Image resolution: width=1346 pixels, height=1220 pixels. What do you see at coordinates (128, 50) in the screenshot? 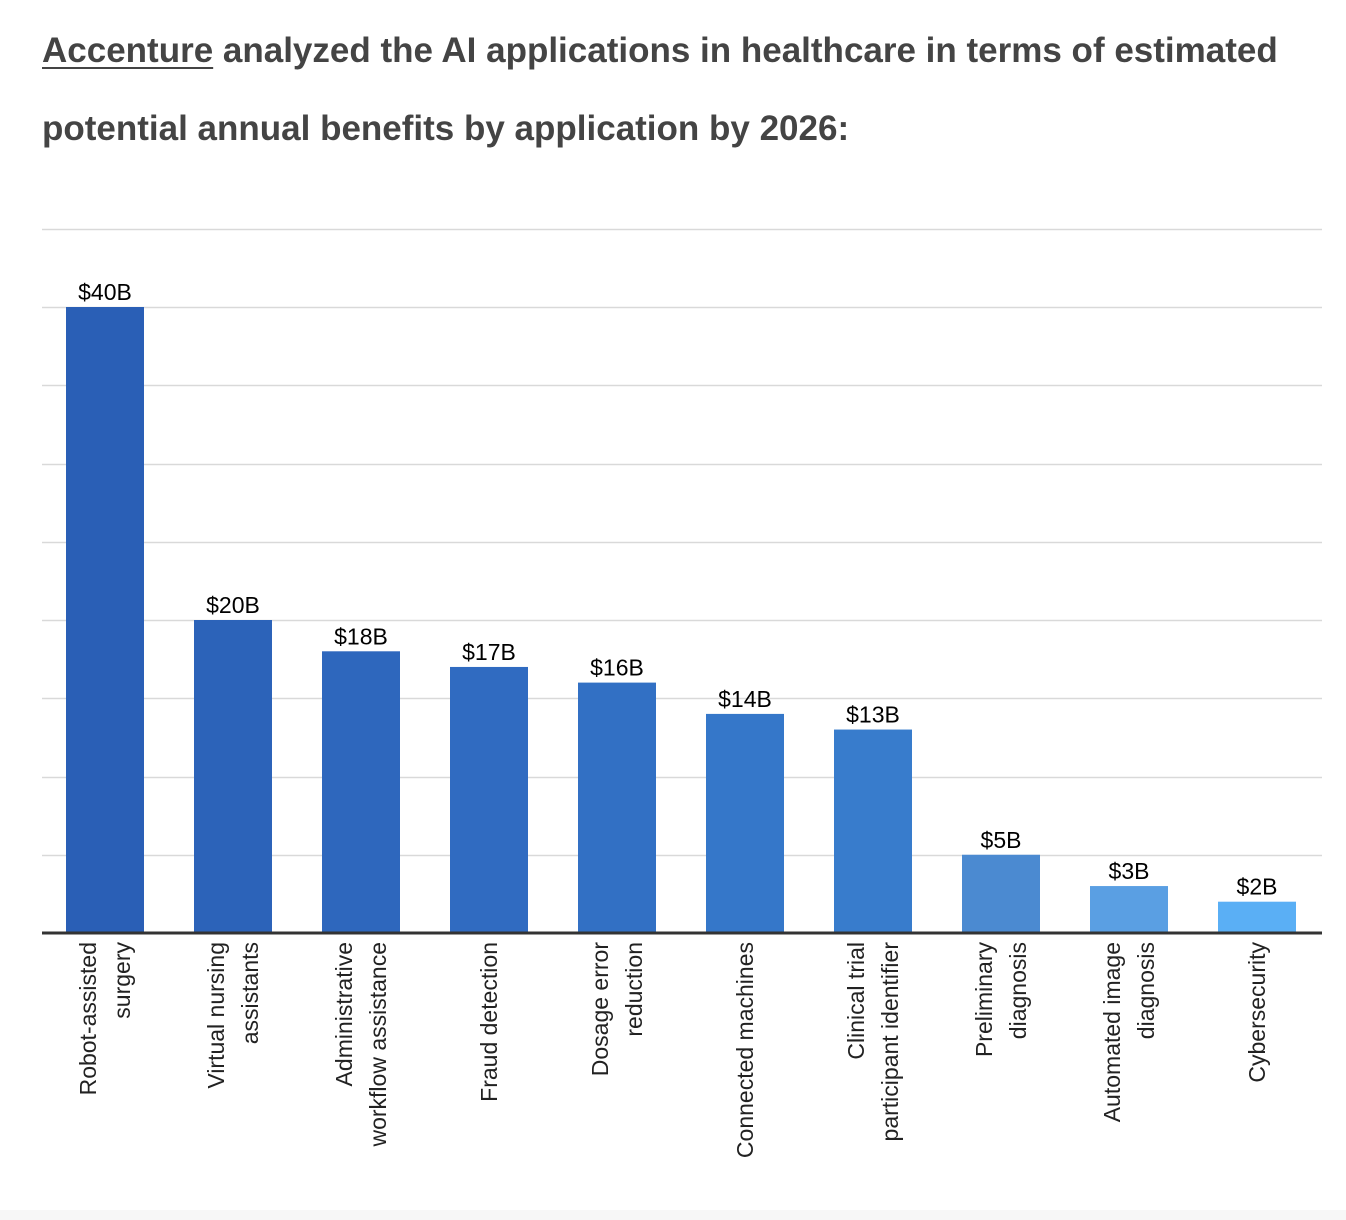
I see `accenture-link: Accenture` at bounding box center [128, 50].